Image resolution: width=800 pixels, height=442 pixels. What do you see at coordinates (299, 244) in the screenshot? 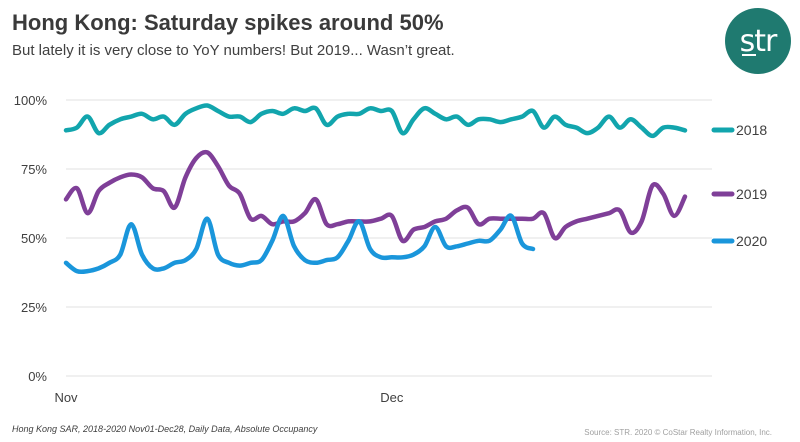
I see `series-line-2020` at bounding box center [299, 244].